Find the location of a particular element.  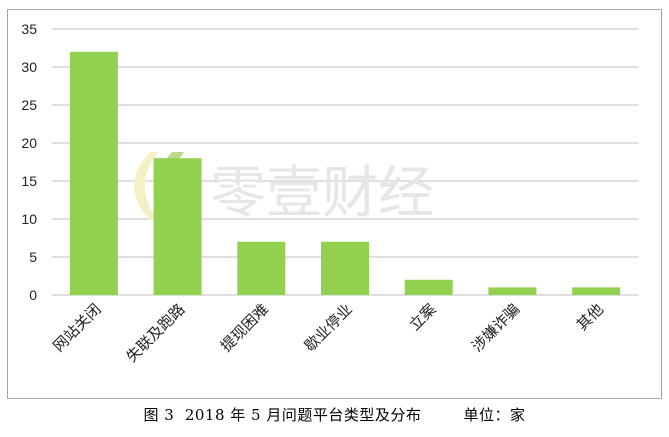

y-tick-label: 20 is located at coordinates (29, 143).